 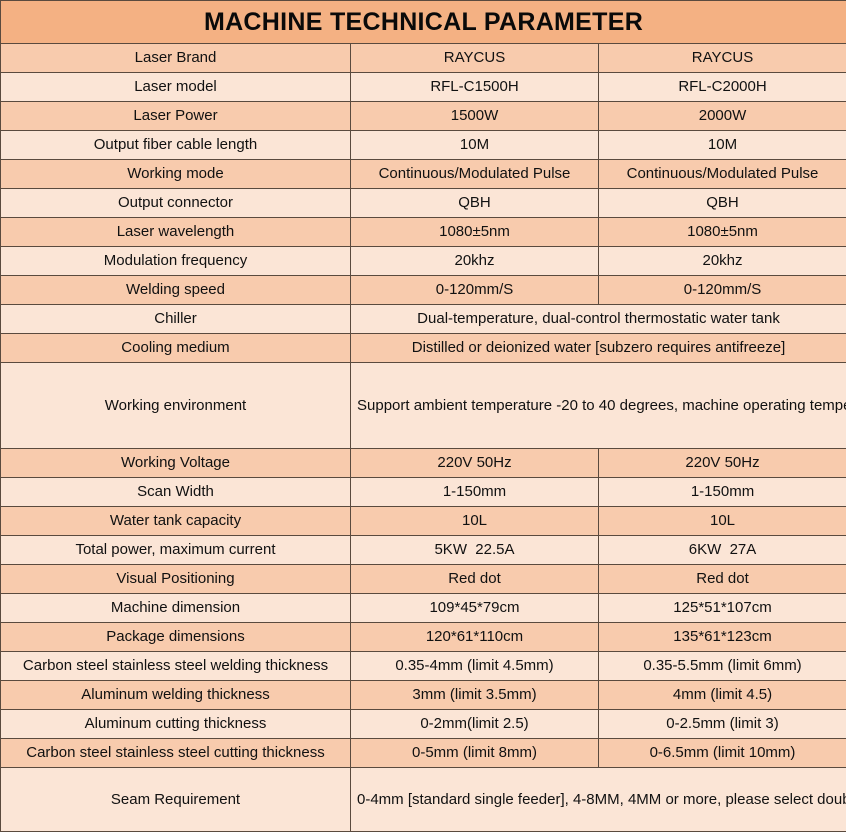 What do you see at coordinates (176, 608) in the screenshot?
I see `row-label: Machine dimension` at bounding box center [176, 608].